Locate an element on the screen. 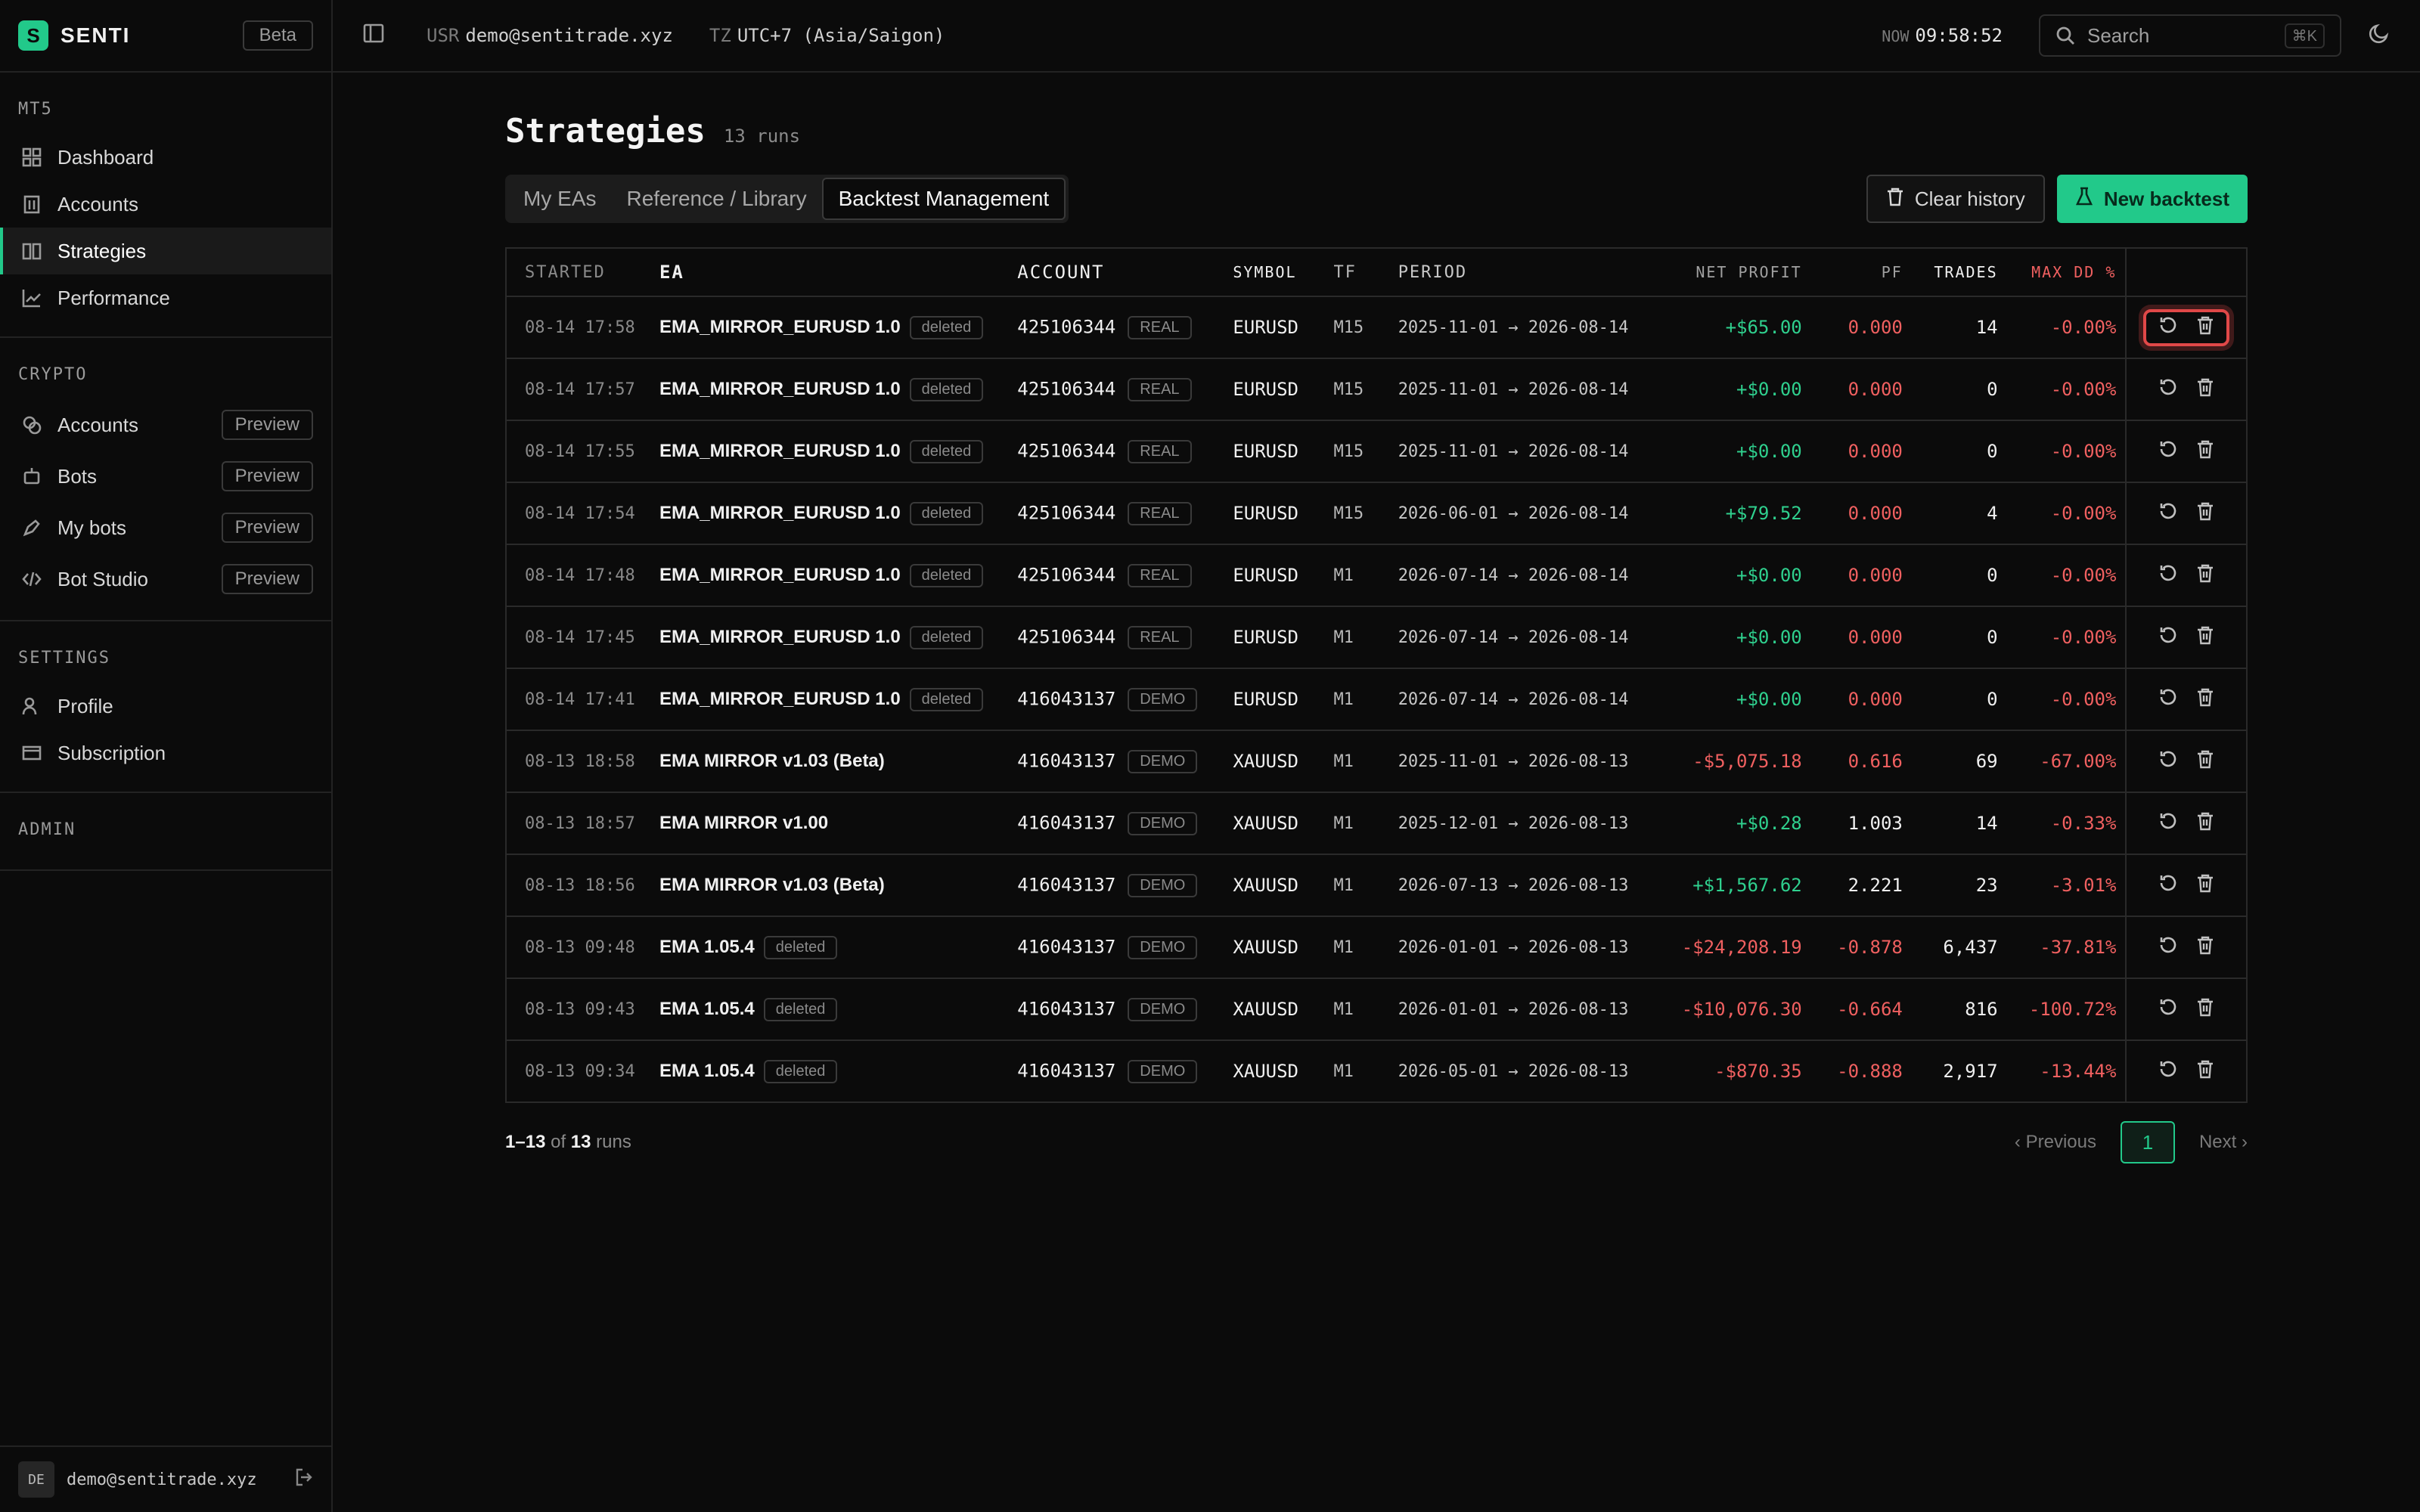 The image size is (2420, 1512). account-type-badge: DEMO is located at coordinates (1163, 1009).